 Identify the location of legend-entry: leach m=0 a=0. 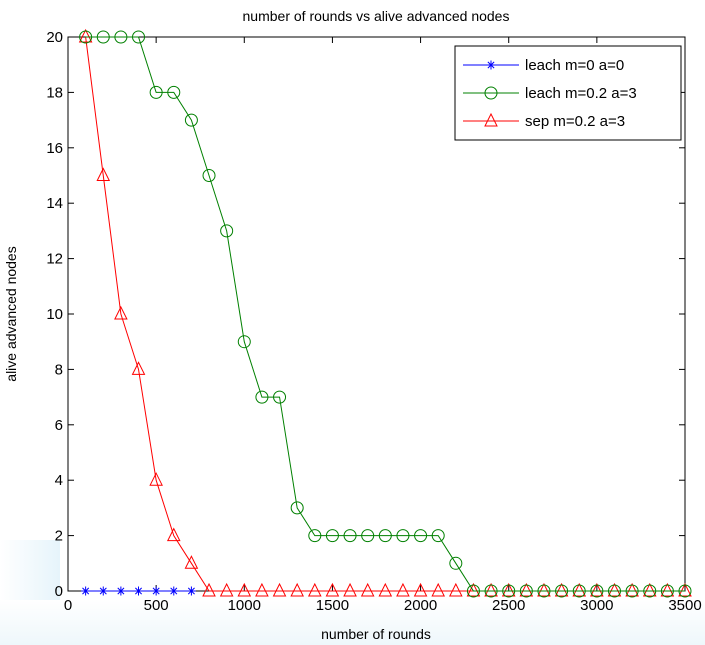
(543, 65).